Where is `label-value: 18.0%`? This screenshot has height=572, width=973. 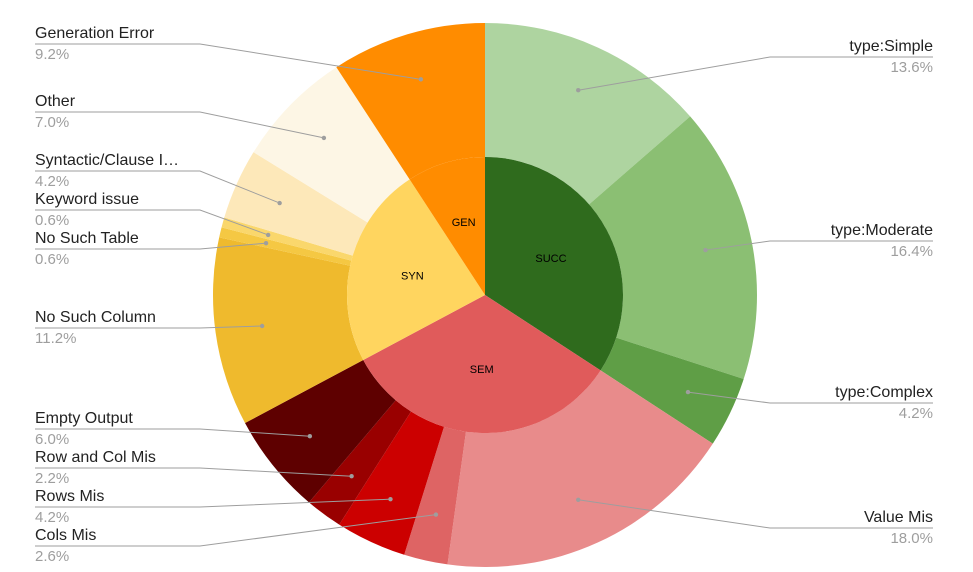 label-value: 18.0% is located at coordinates (911, 538).